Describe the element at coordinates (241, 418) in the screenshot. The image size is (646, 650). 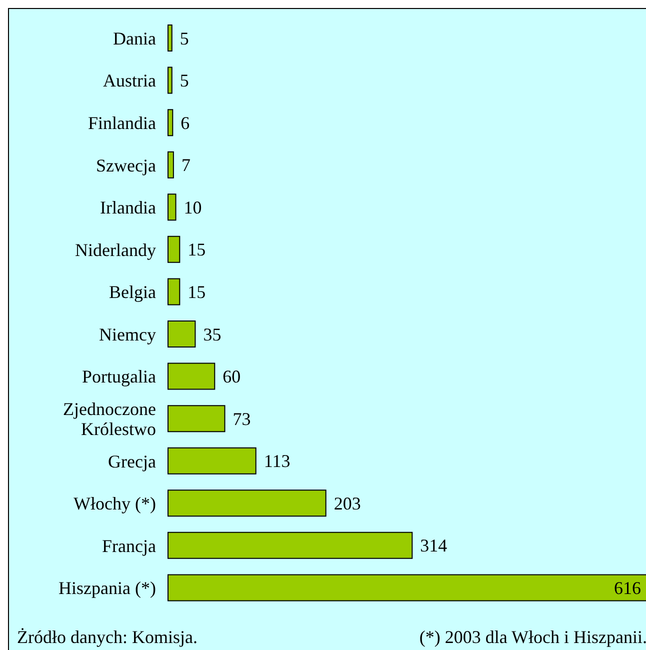
I see `data-label: 73` at that location.